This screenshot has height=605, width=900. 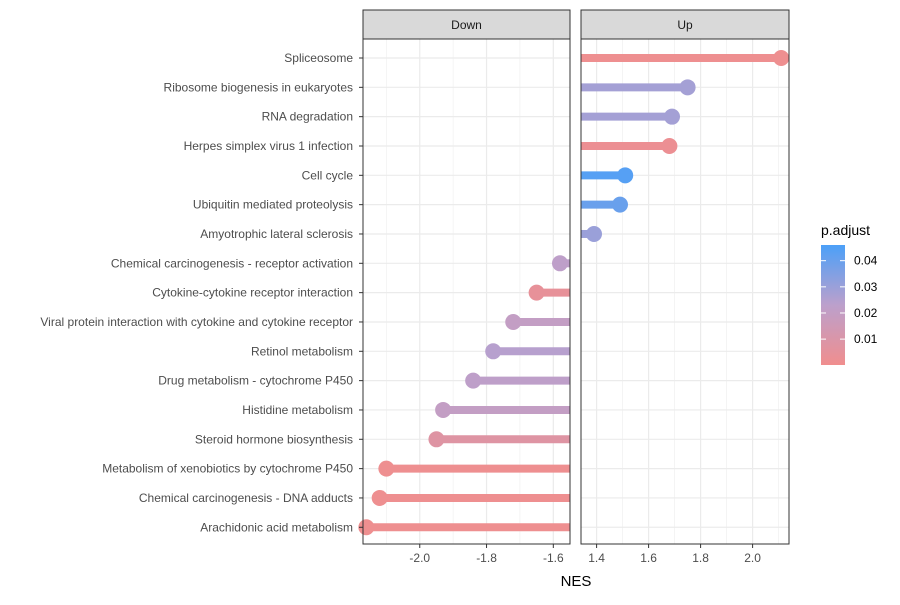 I want to click on x-tick-label: 2.0, so click(x=752, y=558).